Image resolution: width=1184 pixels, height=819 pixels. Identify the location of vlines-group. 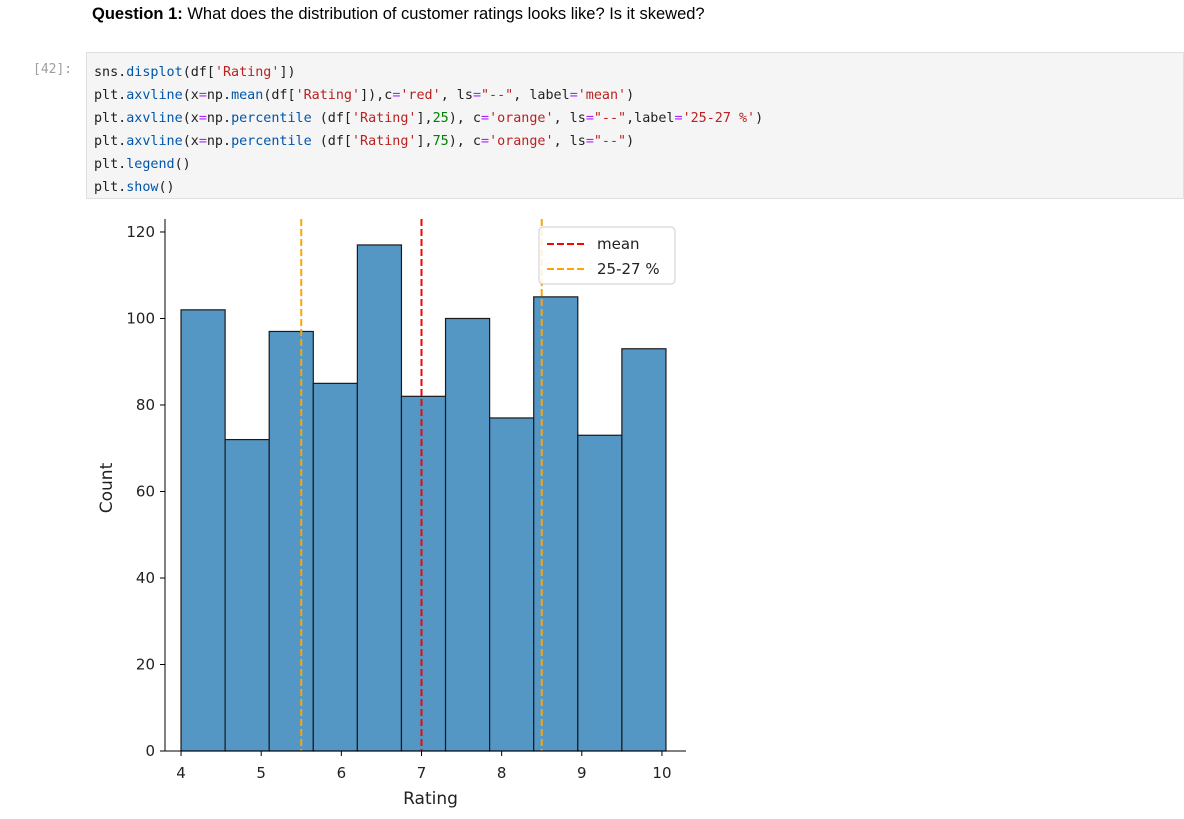
(421, 485).